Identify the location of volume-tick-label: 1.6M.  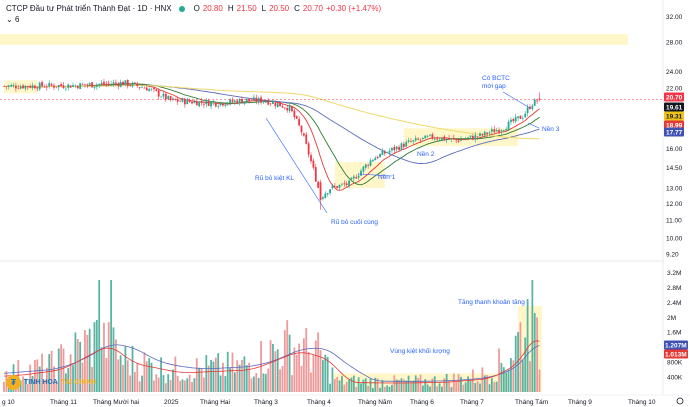
(674, 333).